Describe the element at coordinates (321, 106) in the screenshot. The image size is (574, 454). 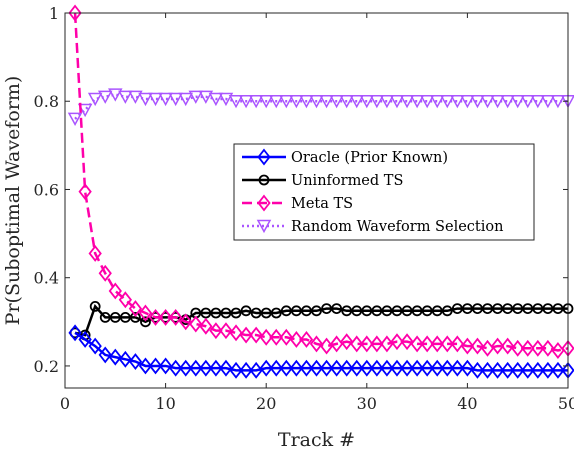
I see `series-line` at that location.